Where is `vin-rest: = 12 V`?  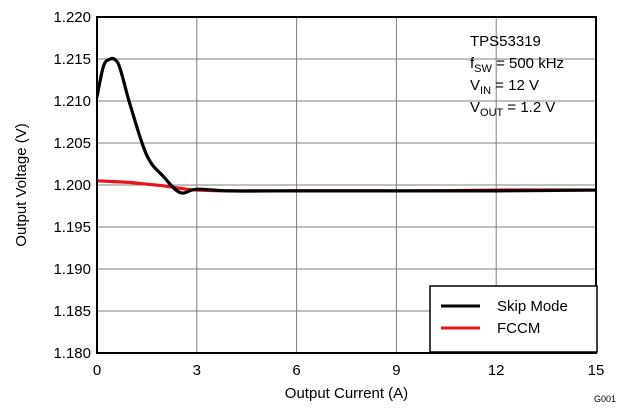 vin-rest: = 12 V is located at coordinates (515, 85).